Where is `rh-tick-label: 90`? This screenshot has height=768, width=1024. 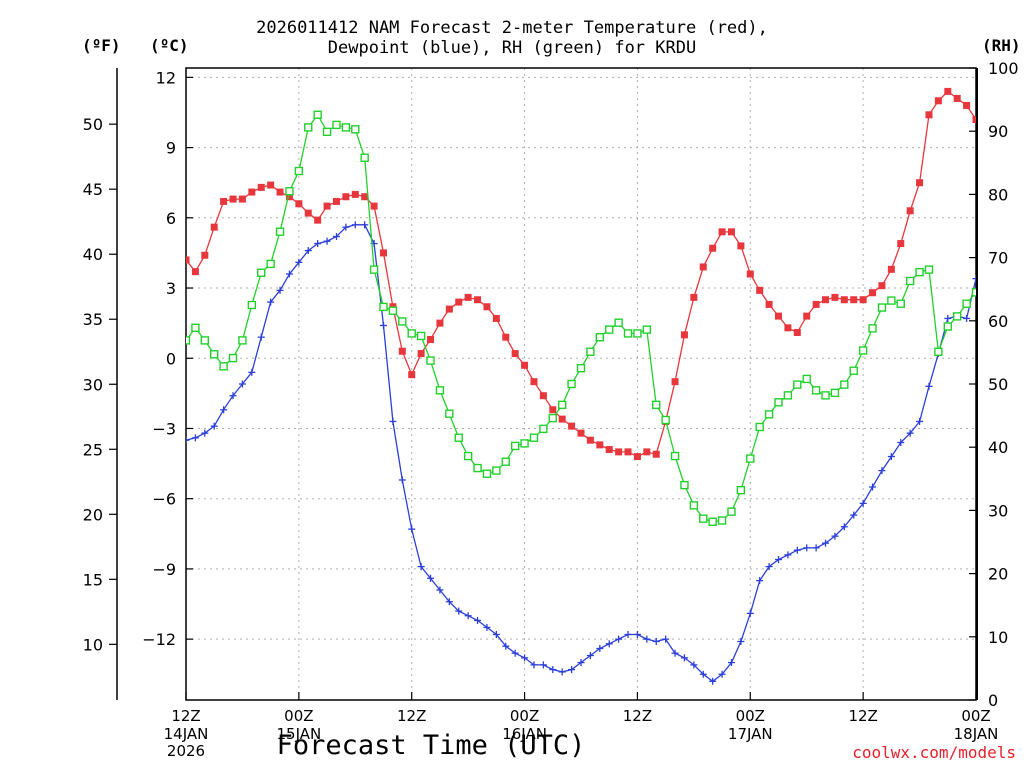
rh-tick-label: 90 is located at coordinates (998, 131).